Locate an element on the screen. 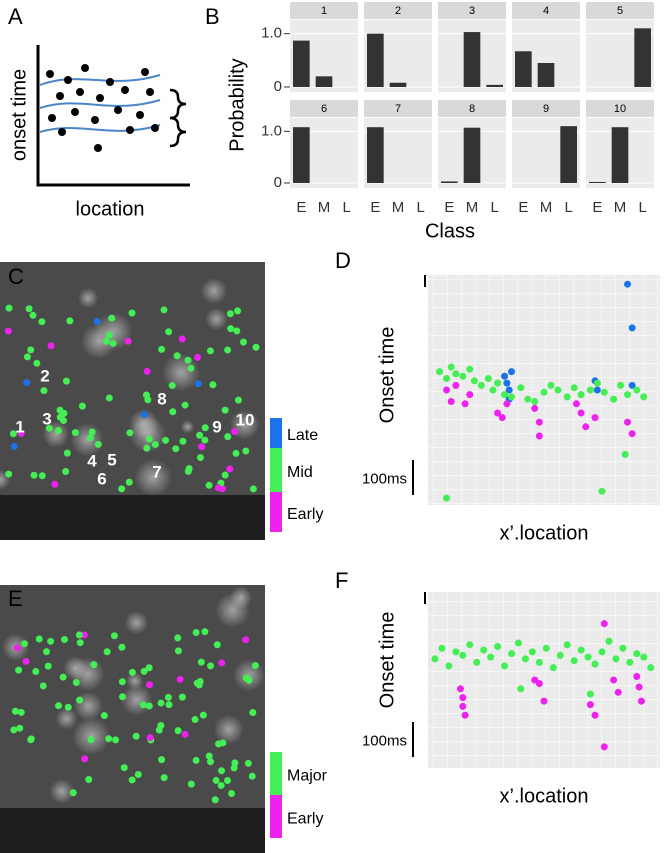 The image size is (665, 853). x-tick-label: M is located at coordinates (398, 207).